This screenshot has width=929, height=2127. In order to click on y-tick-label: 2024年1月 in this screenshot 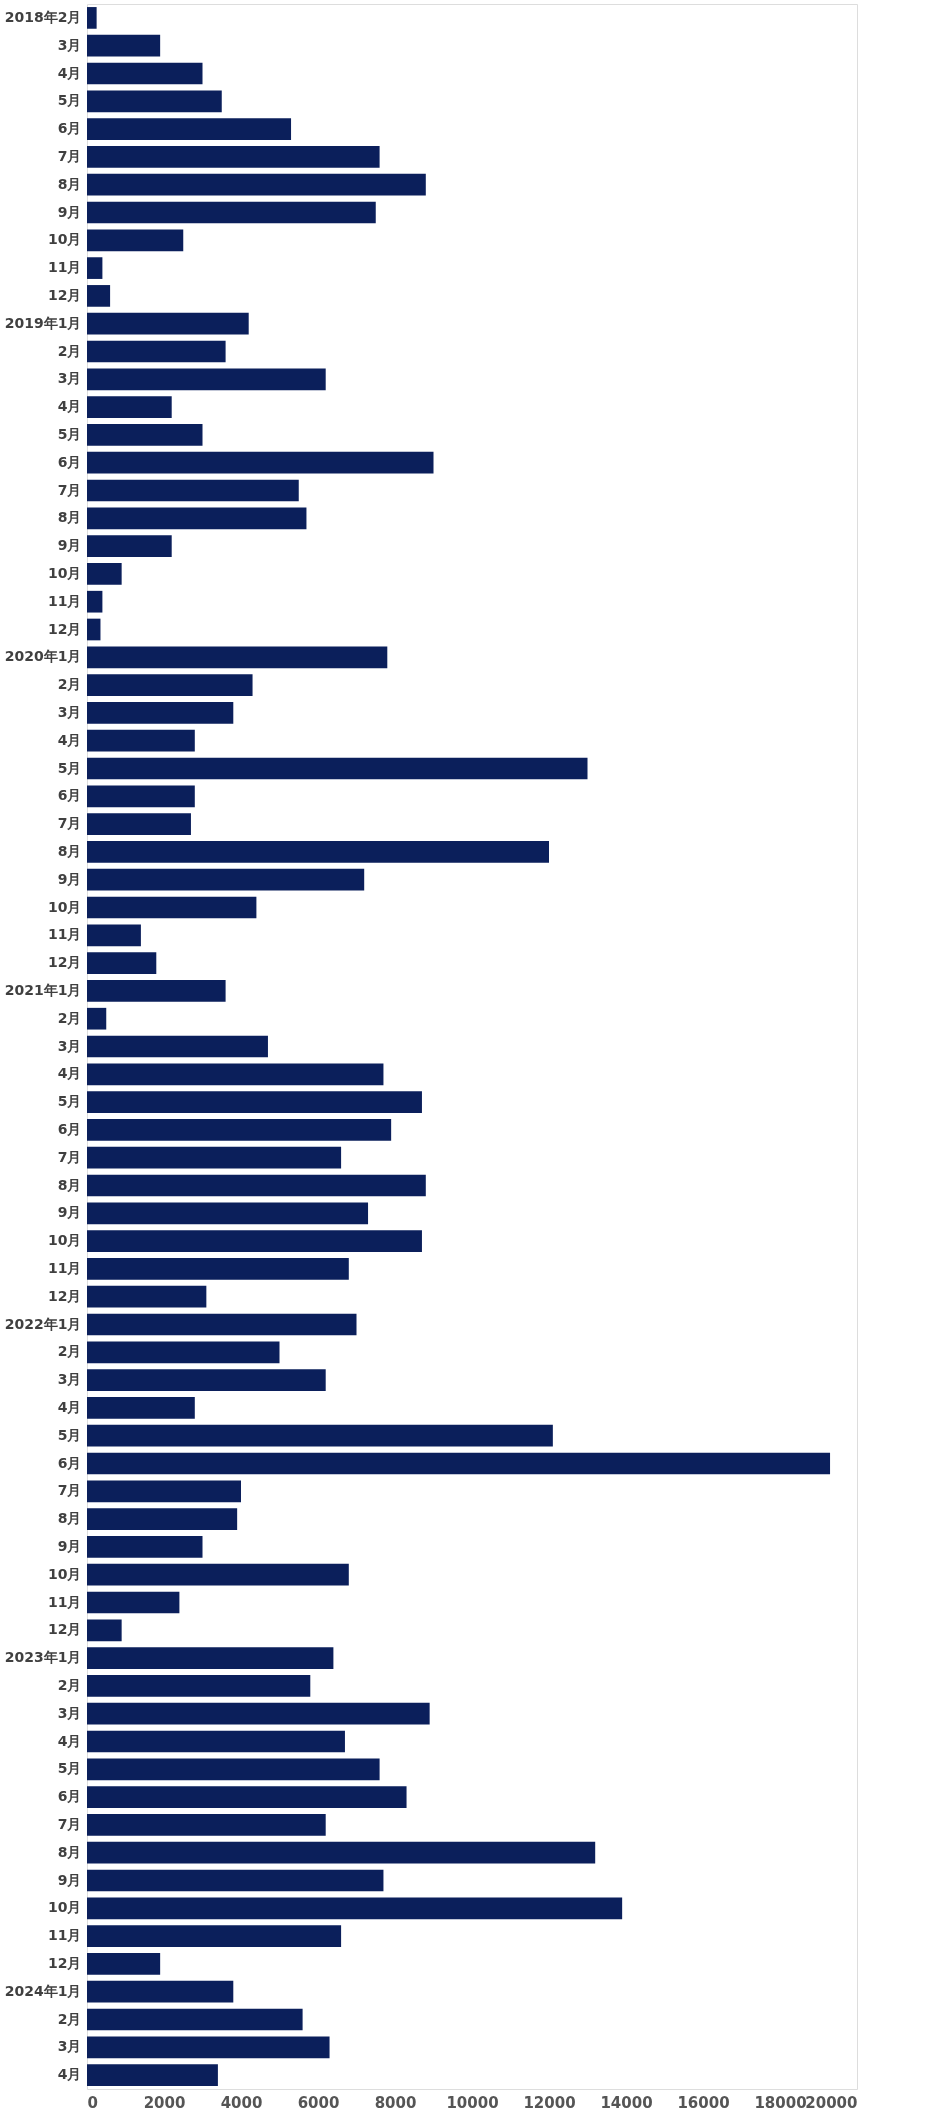, I will do `click(43, 1990)`.